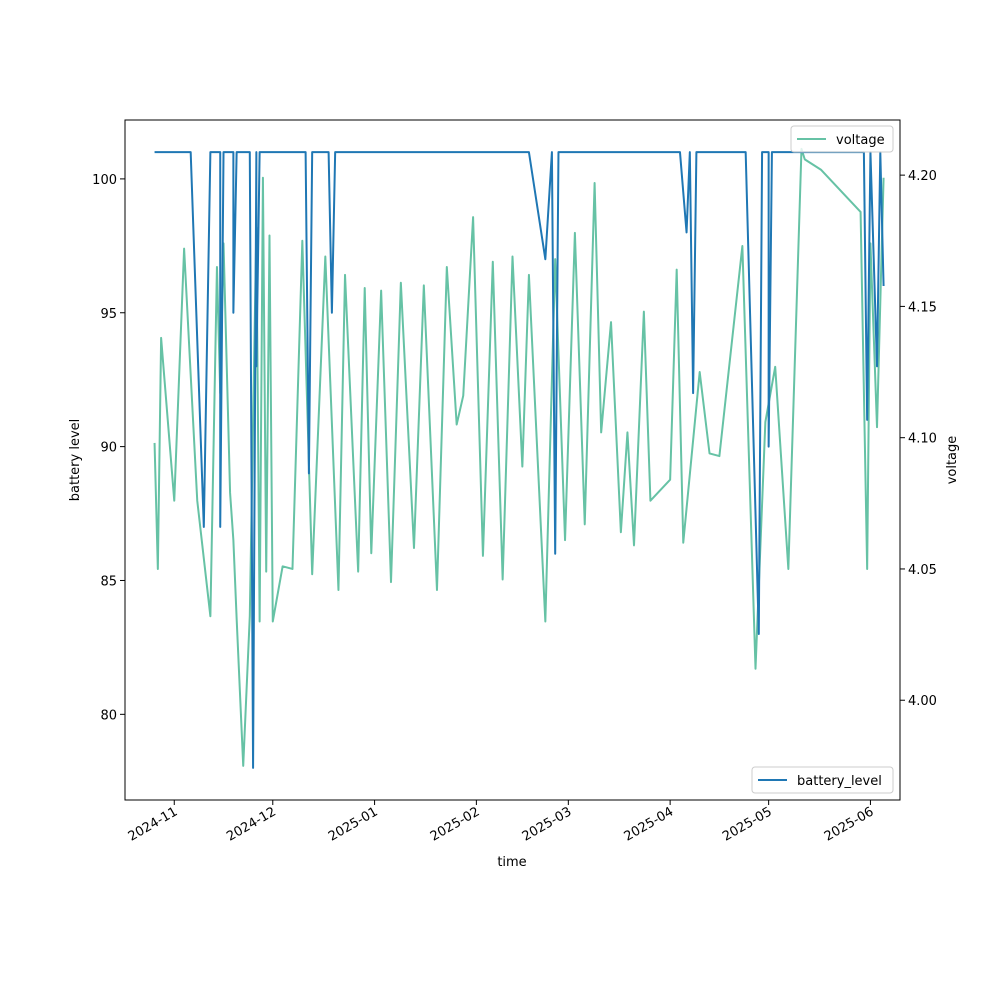  I want to click on y-right-tick-label: 4.20, so click(922, 176).